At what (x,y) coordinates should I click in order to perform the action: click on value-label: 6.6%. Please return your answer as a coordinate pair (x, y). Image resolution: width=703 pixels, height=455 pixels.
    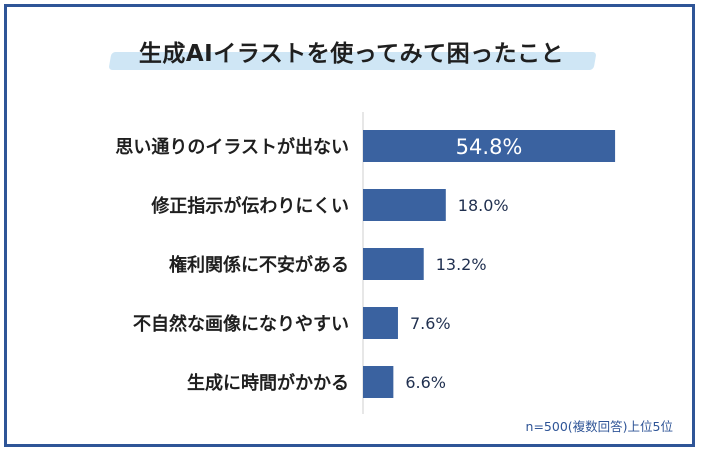
    Looking at the image, I should click on (425, 382).